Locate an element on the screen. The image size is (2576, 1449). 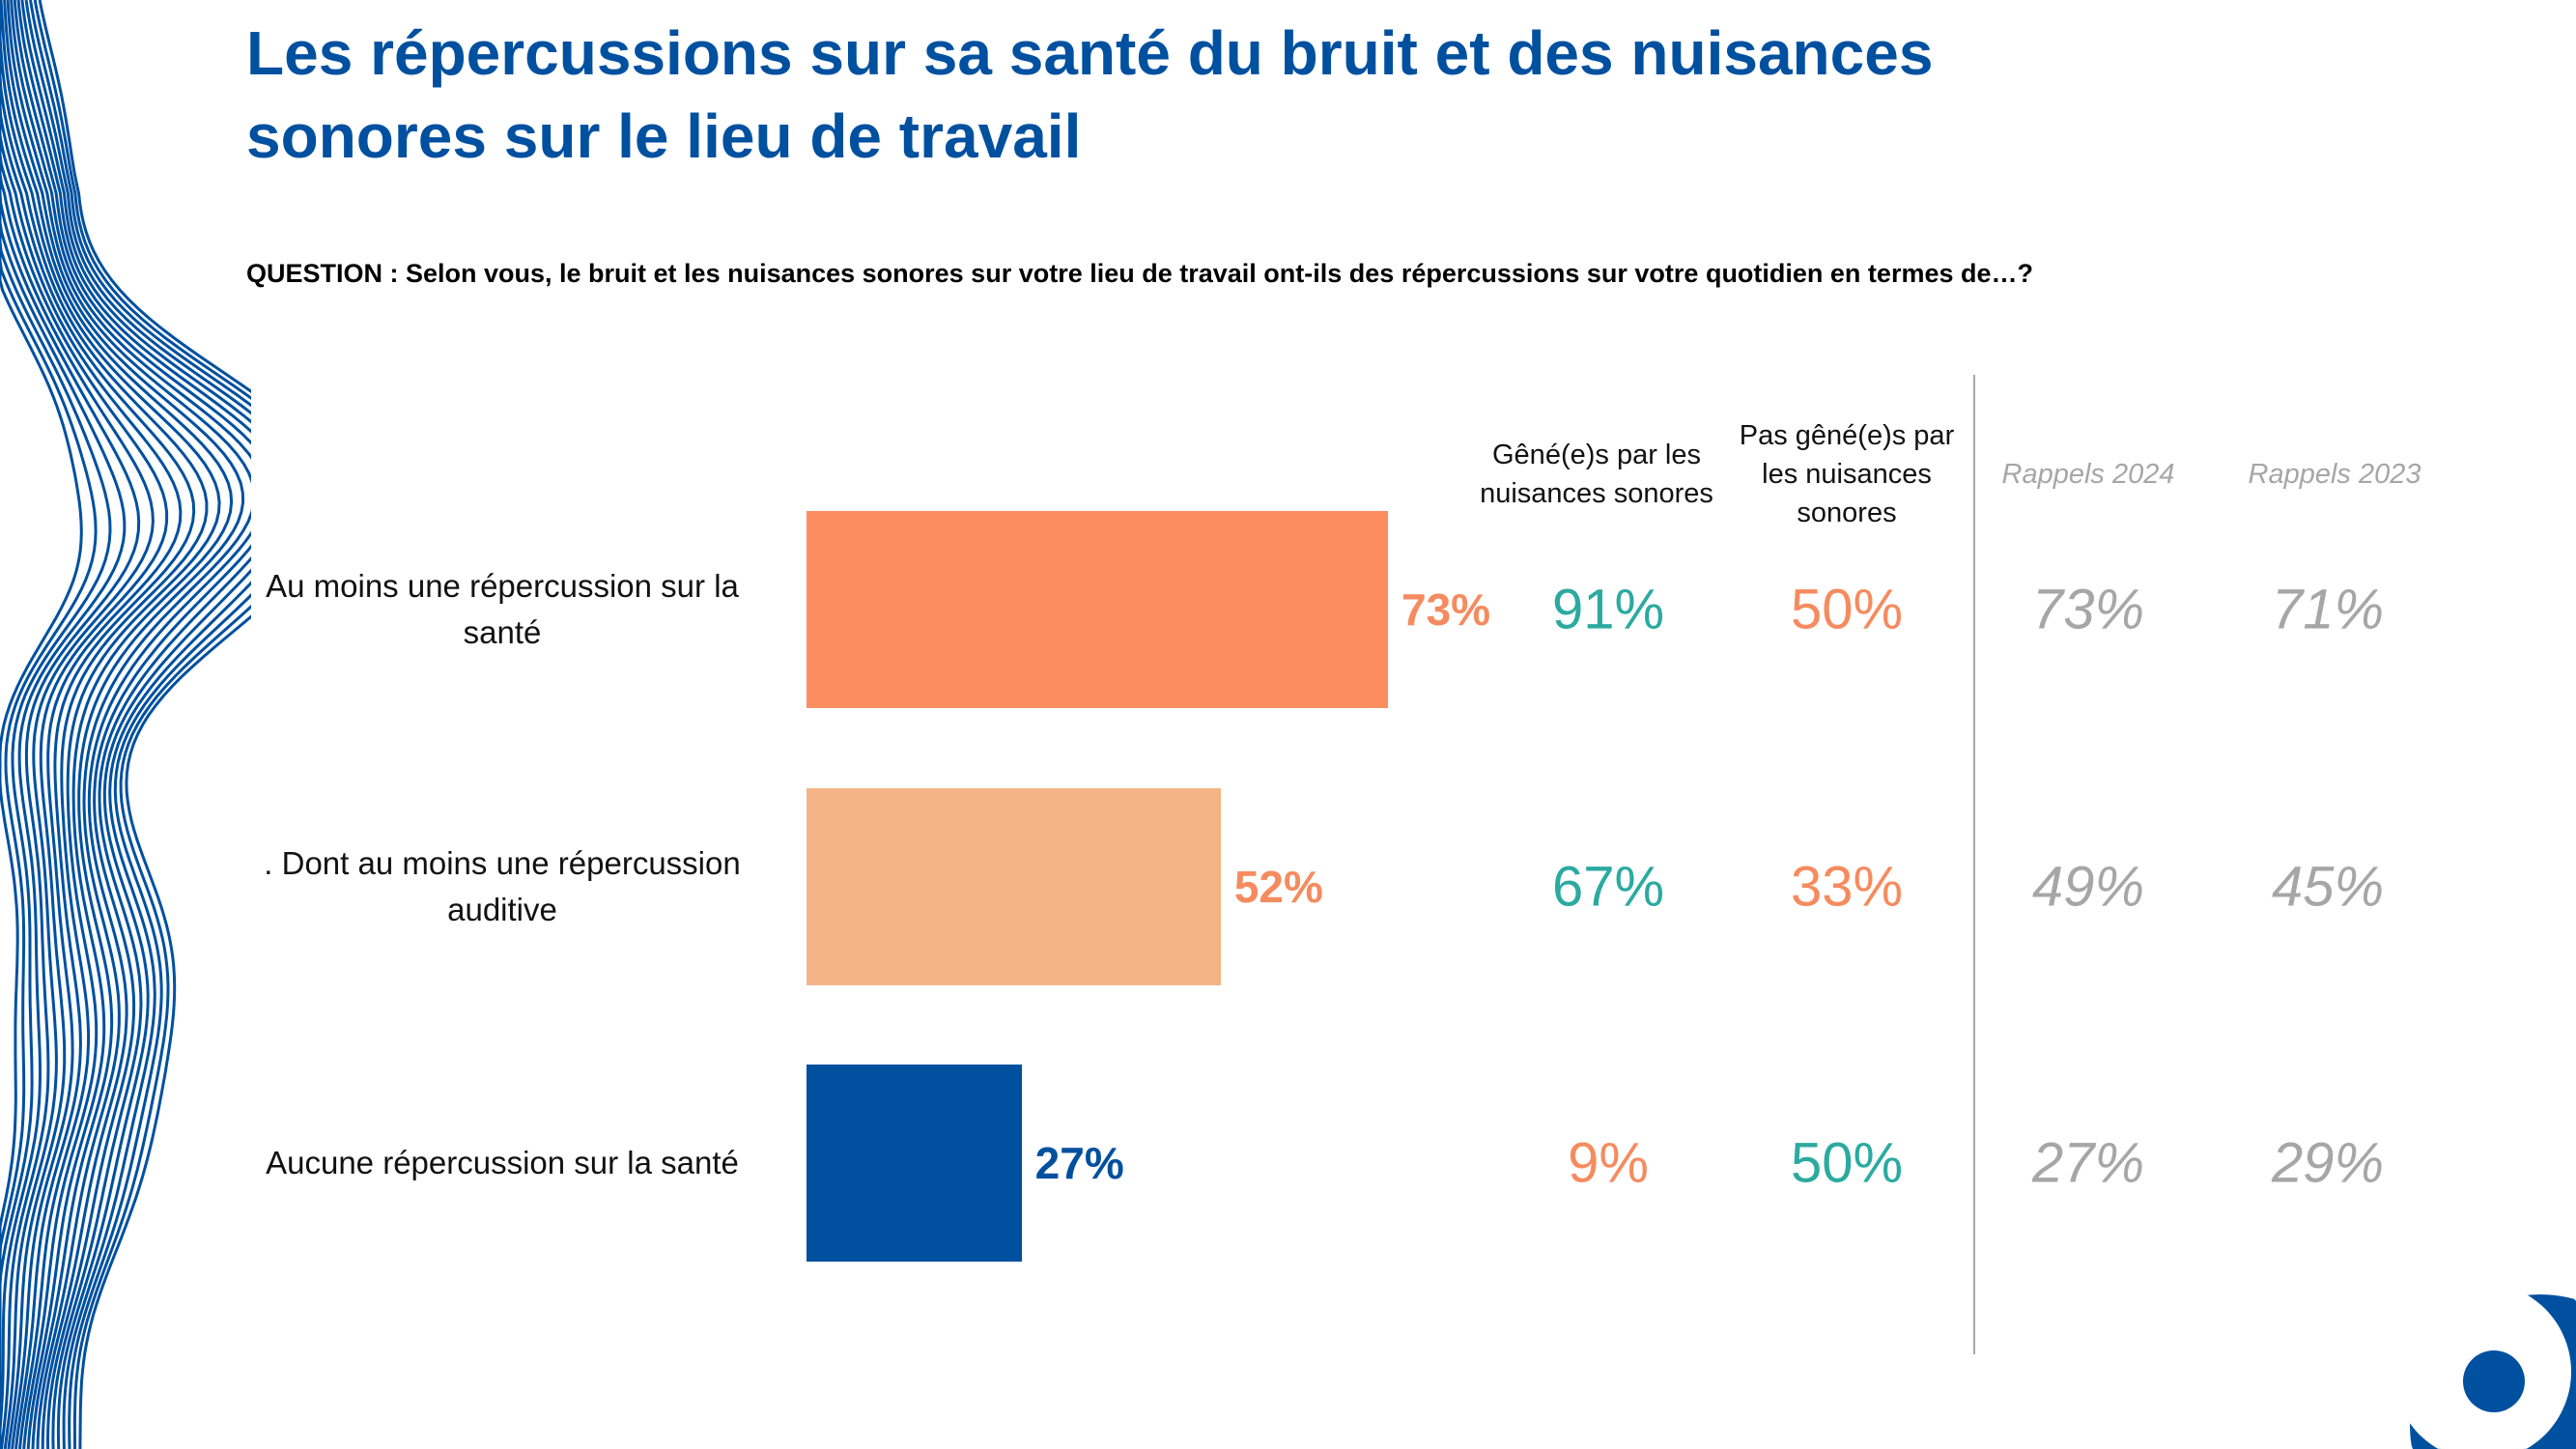
table-cell: 49% is located at coordinates (2088, 887).